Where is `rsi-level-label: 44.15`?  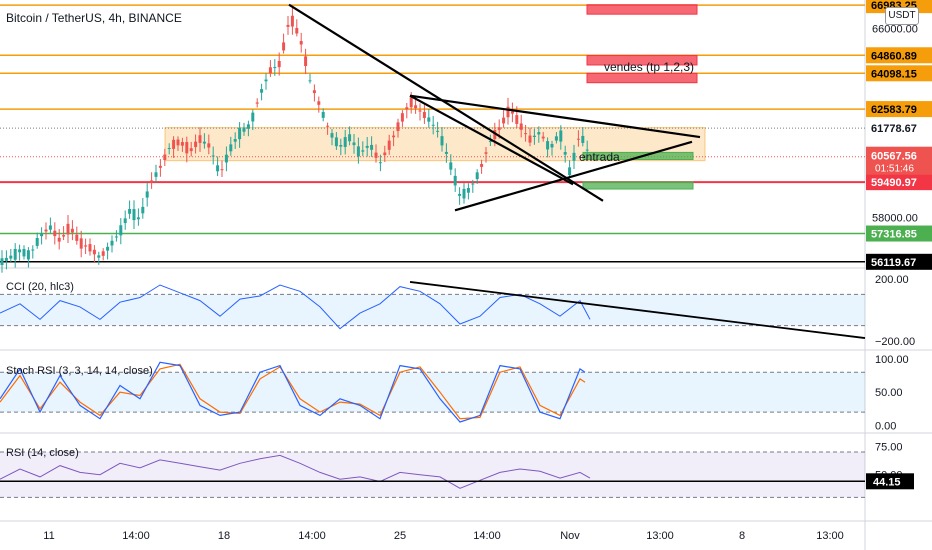 rsi-level-label: 44.15 is located at coordinates (887, 482).